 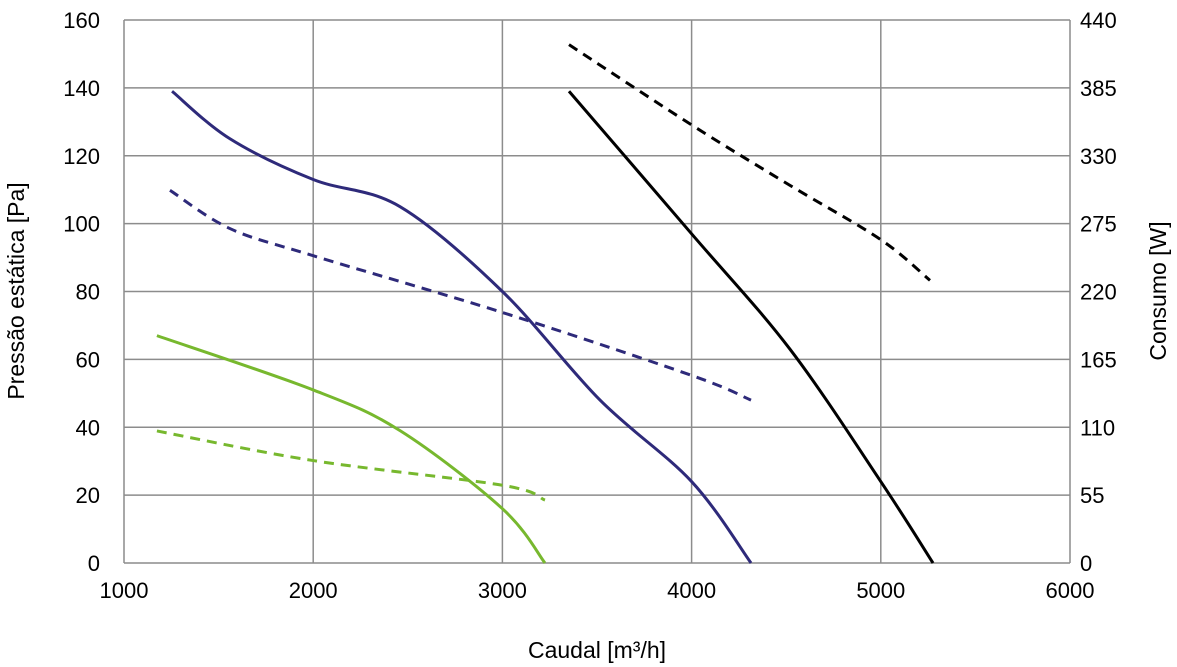 What do you see at coordinates (880, 590) in the screenshot?
I see `x-tick-label: 5000` at bounding box center [880, 590].